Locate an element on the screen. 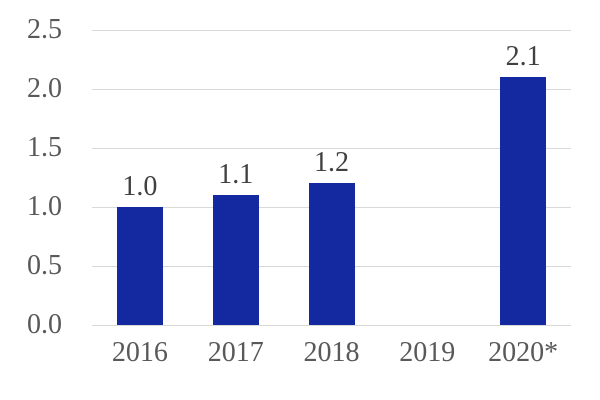  bar-2018 is located at coordinates (331, 254).